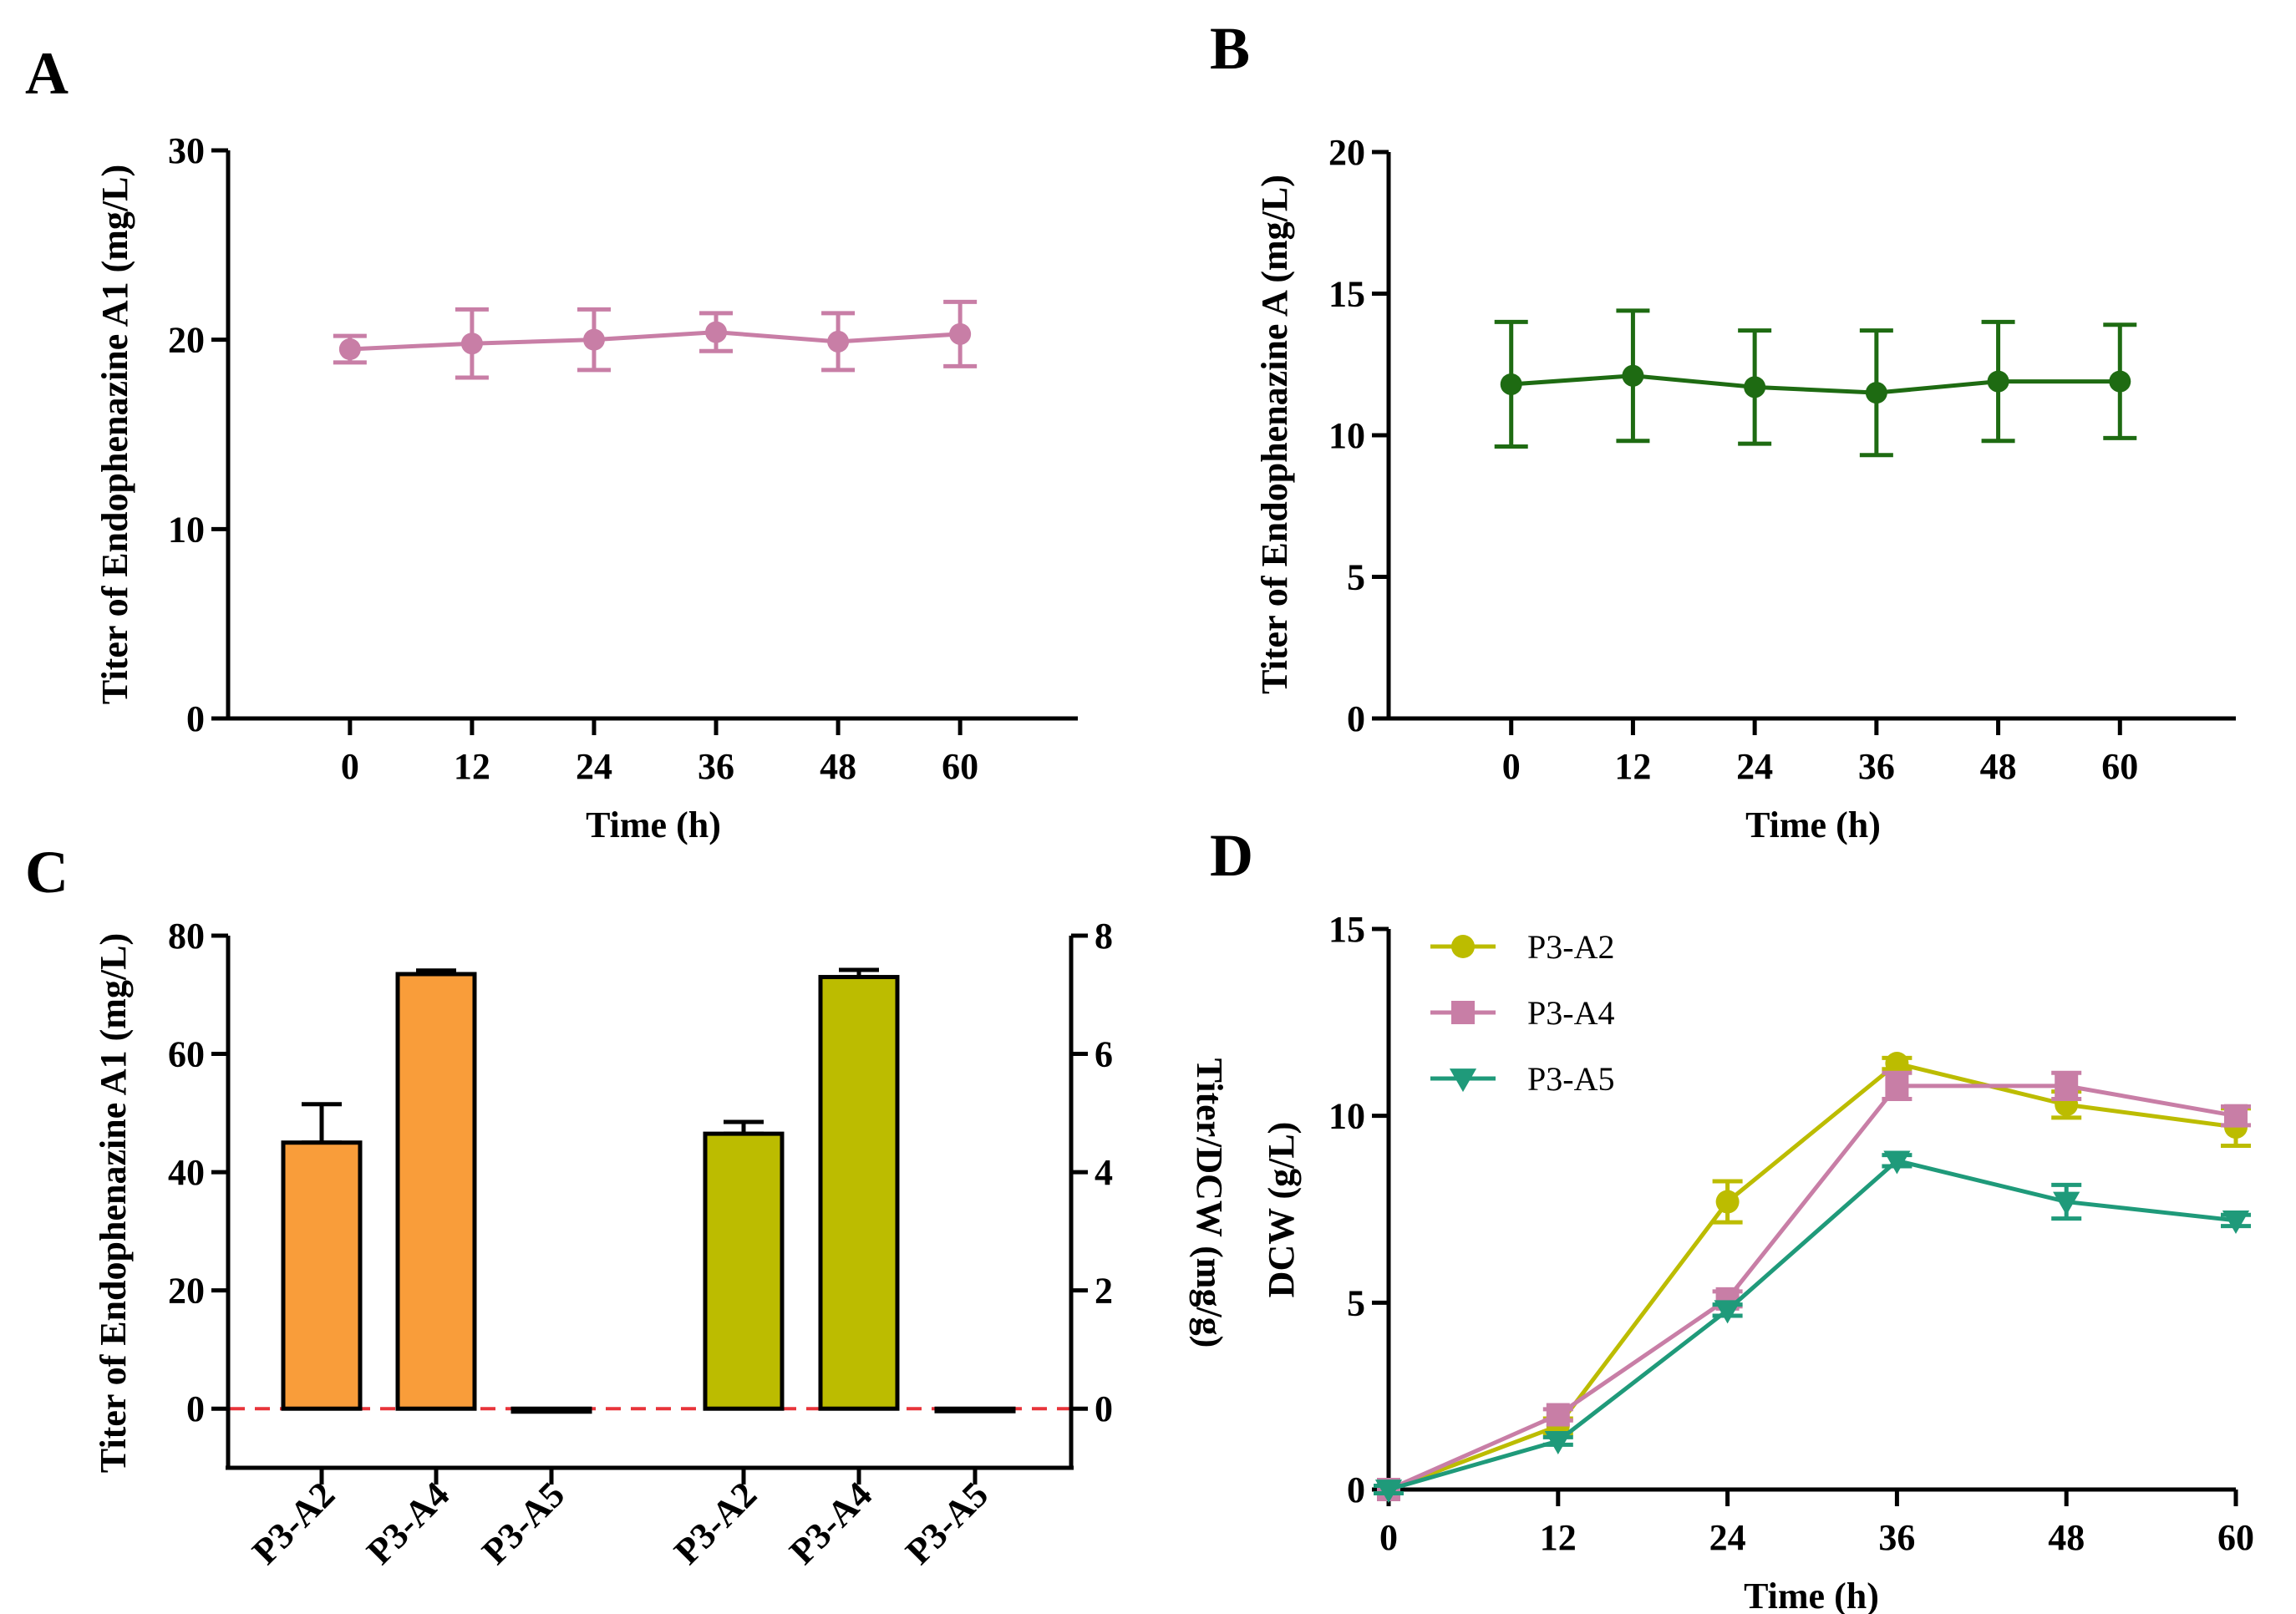 The image size is (2296, 1614). What do you see at coordinates (653, 824) in the screenshot?
I see `panel-a-x-title: Time (h)` at bounding box center [653, 824].